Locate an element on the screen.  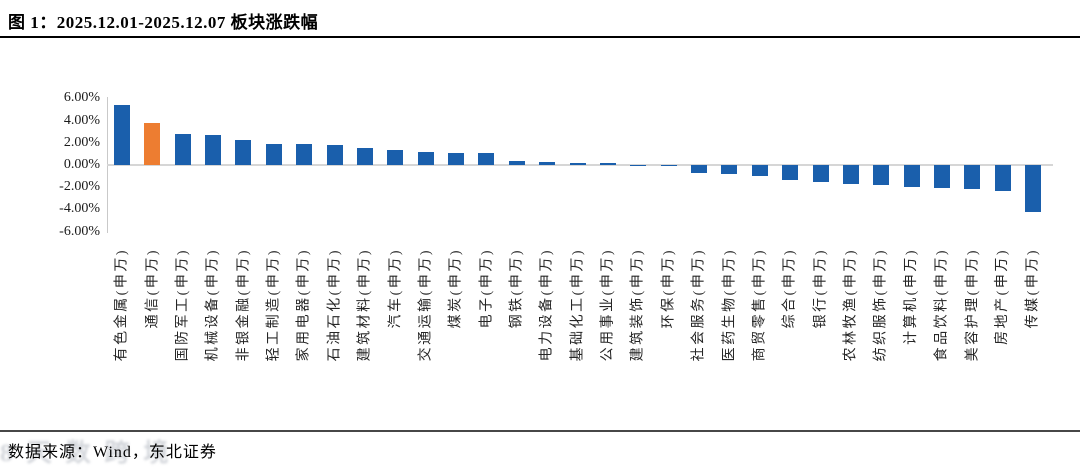
footer-divider is located at coordinates (540, 431).